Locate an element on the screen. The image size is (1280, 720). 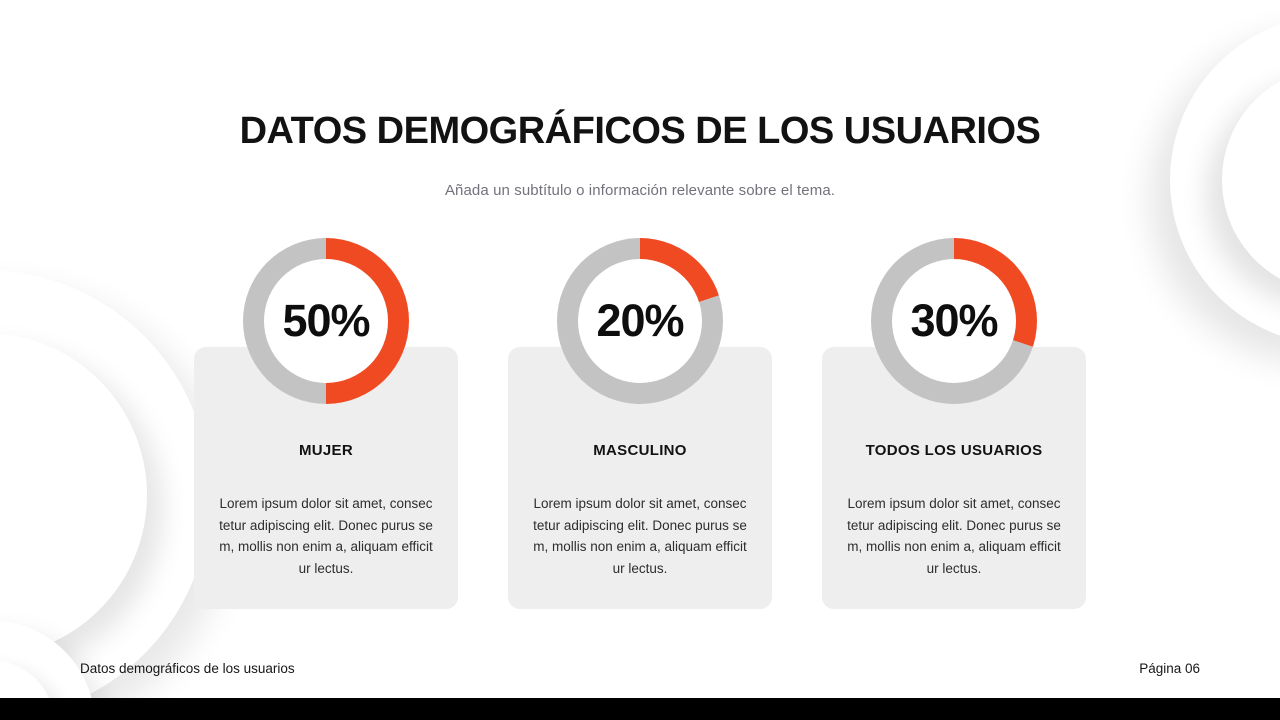
donut-hole: 50% is located at coordinates (326, 321).